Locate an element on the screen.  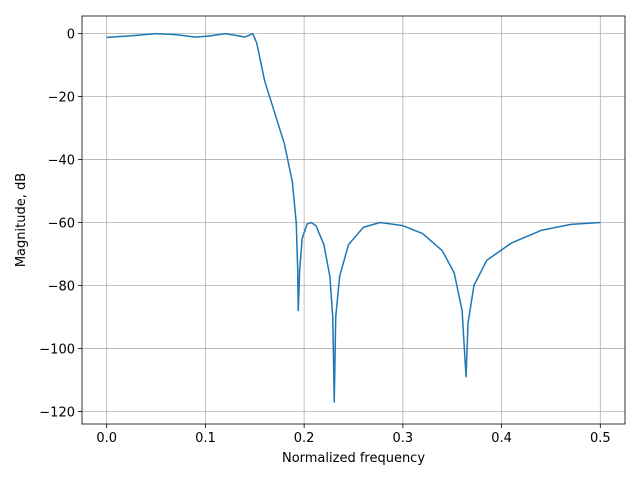
x-tick-label: 0.5 is located at coordinates (600, 438).